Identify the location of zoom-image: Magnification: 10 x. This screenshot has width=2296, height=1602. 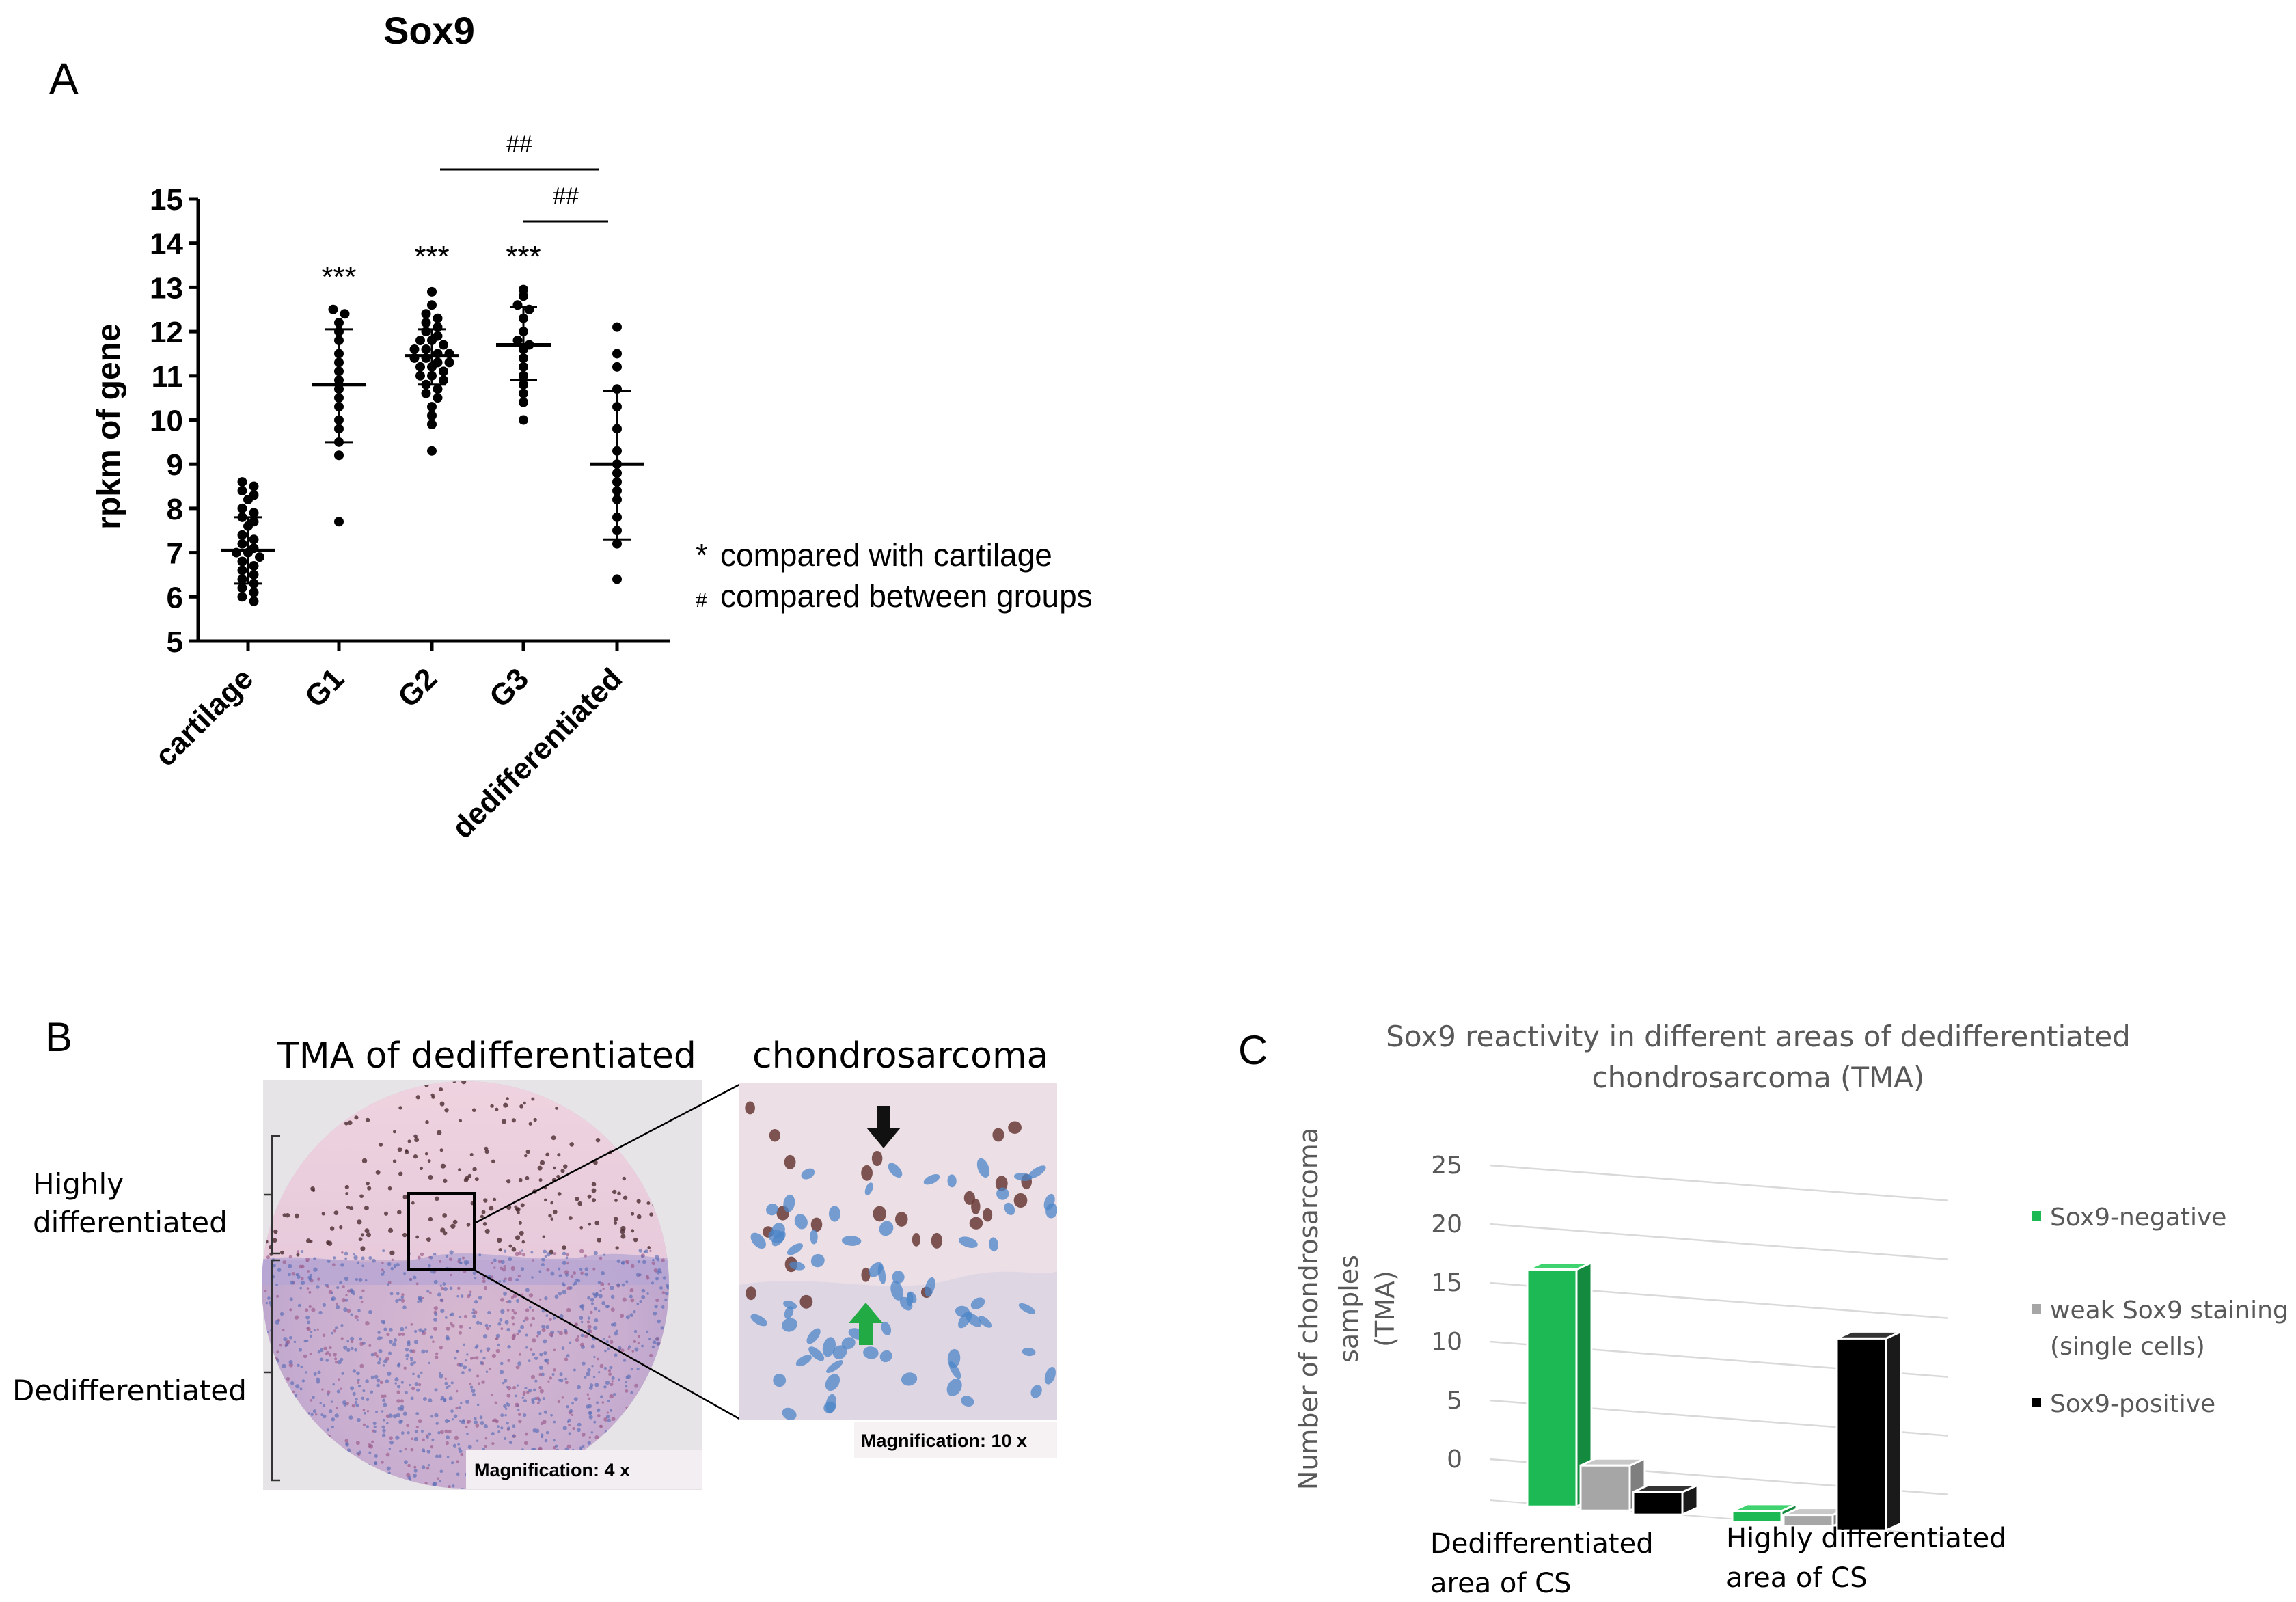
(898, 1270).